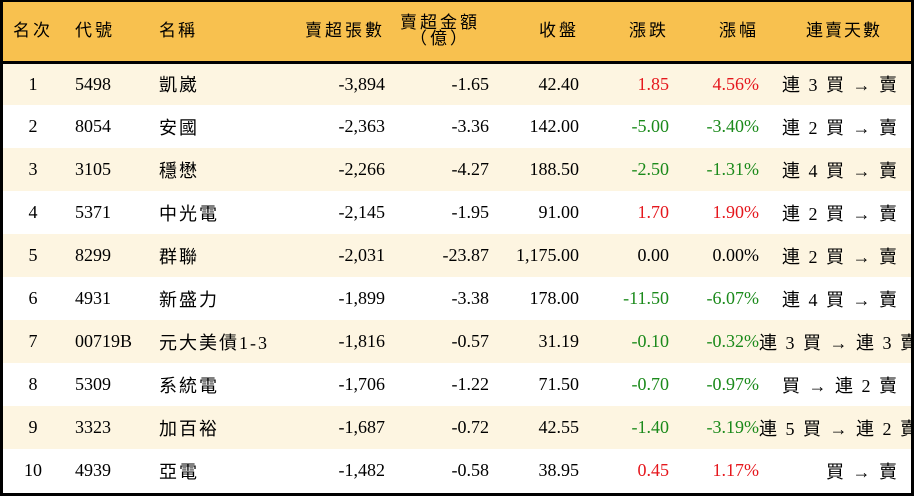 Image resolution: width=914 pixels, height=496 pixels. I want to click on cell-net-sell-lots: -3,894, so click(362, 83).